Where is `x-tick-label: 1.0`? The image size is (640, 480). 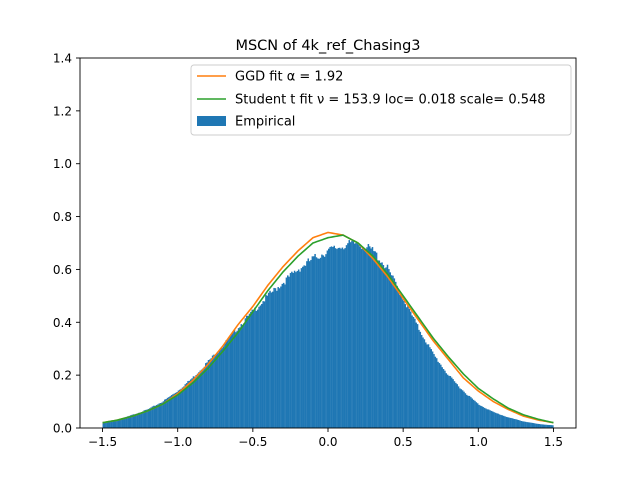
x-tick-label: 1.0 is located at coordinates (478, 442).